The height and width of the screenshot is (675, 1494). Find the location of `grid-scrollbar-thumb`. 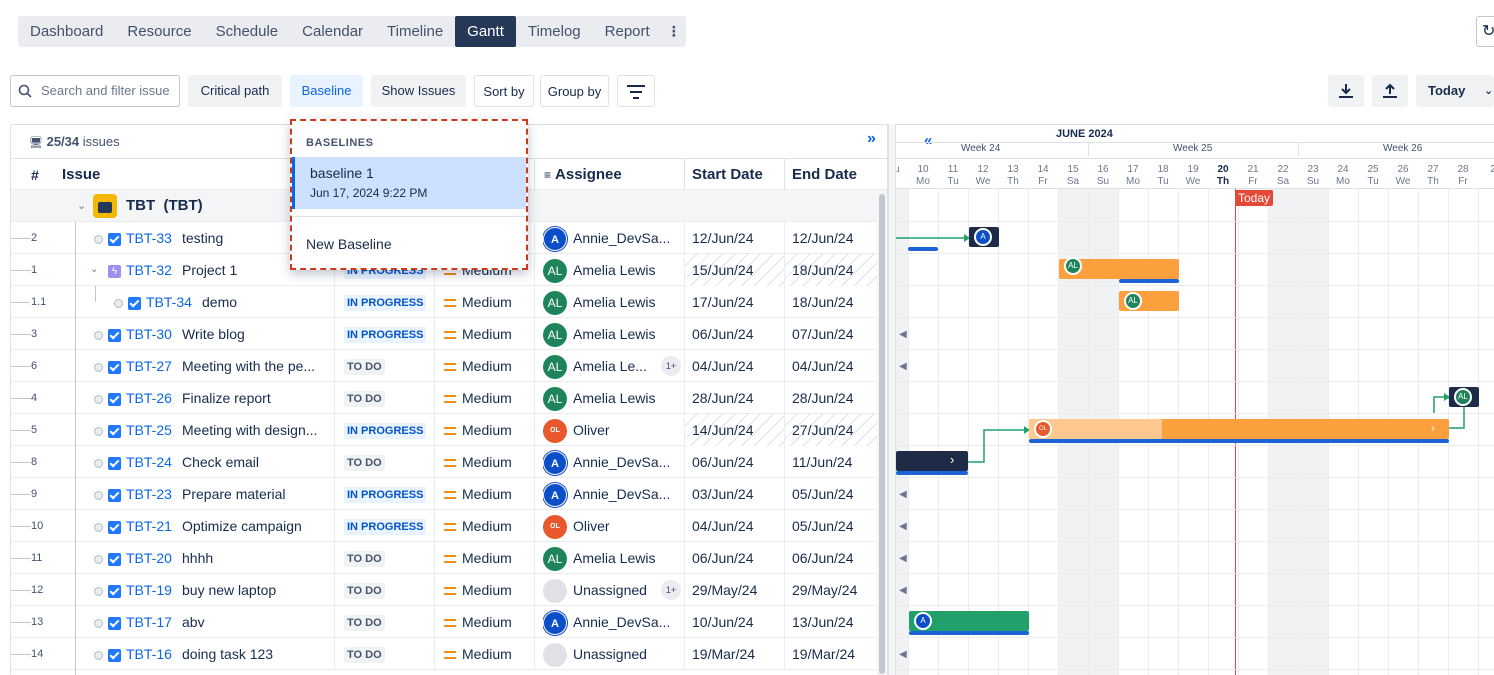

grid-scrollbar-thumb is located at coordinates (882, 434).